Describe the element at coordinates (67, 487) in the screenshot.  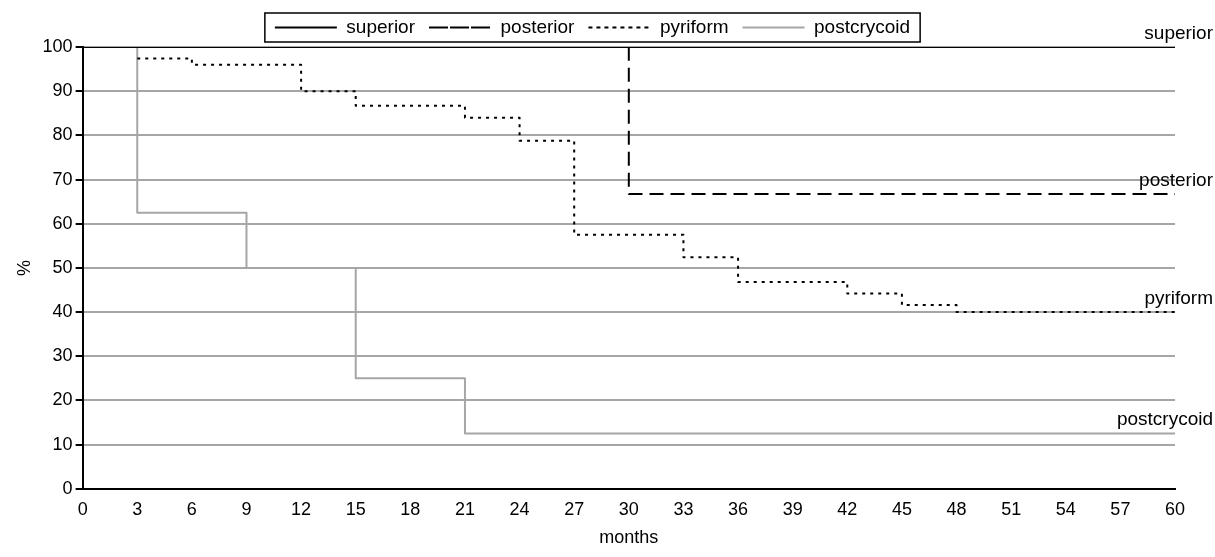
I see `y-tick-label: 0` at that location.